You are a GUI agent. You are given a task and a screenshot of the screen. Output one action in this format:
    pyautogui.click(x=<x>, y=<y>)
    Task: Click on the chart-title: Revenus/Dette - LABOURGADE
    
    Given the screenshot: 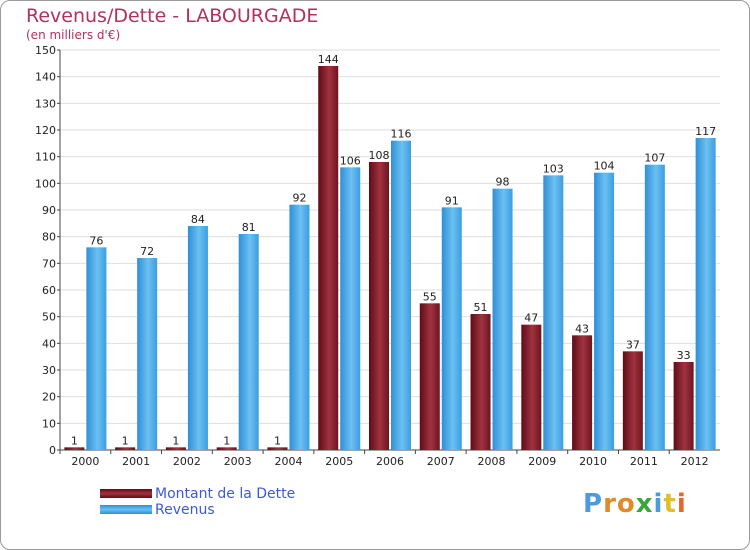 What is the action you would take?
    pyautogui.click(x=172, y=16)
    